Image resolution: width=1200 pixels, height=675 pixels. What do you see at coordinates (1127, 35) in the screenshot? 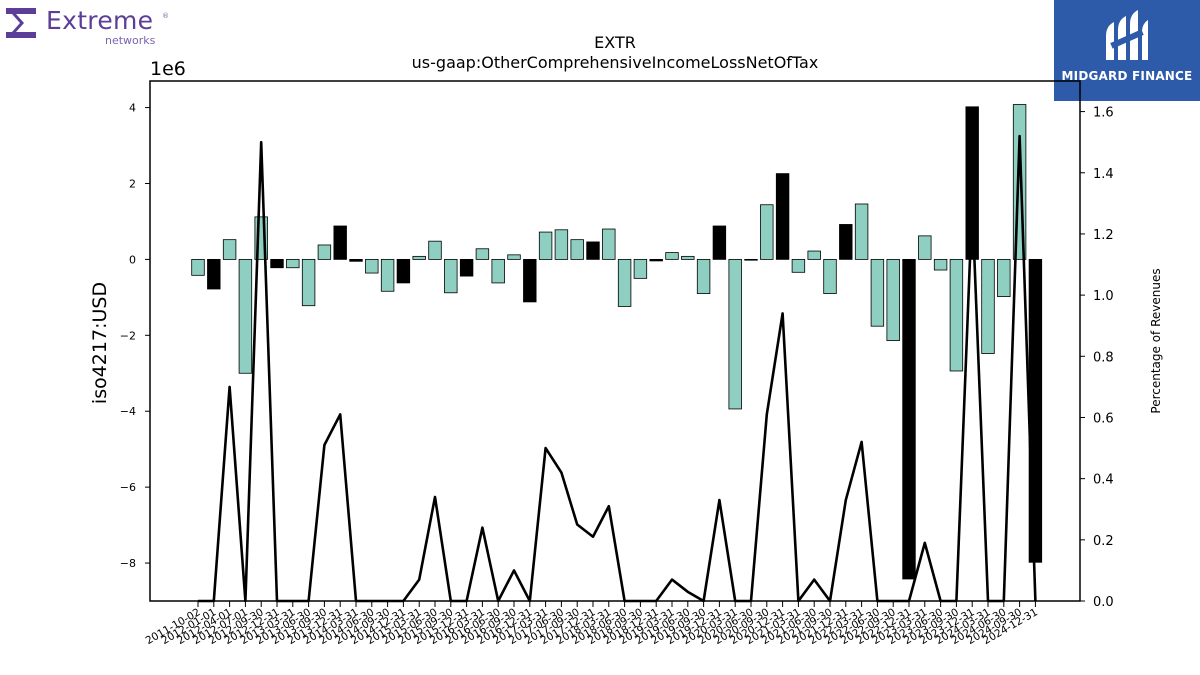
I see `midgard-logo-mark-icon` at bounding box center [1127, 35].